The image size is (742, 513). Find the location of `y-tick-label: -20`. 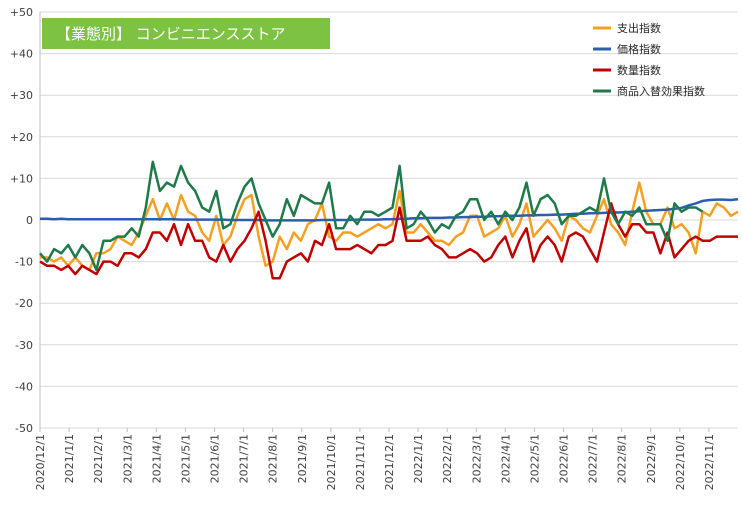

y-tick-label: -20 is located at coordinates (24, 303).